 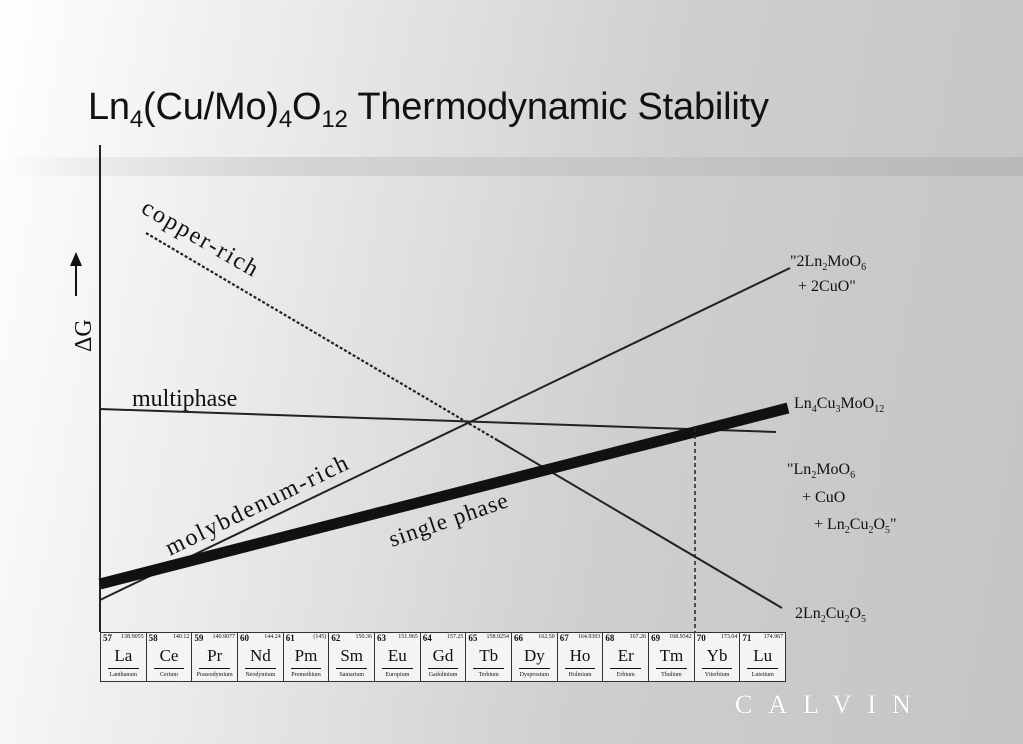 What do you see at coordinates (199, 638) in the screenshot?
I see `atomic-number: 59` at bounding box center [199, 638].